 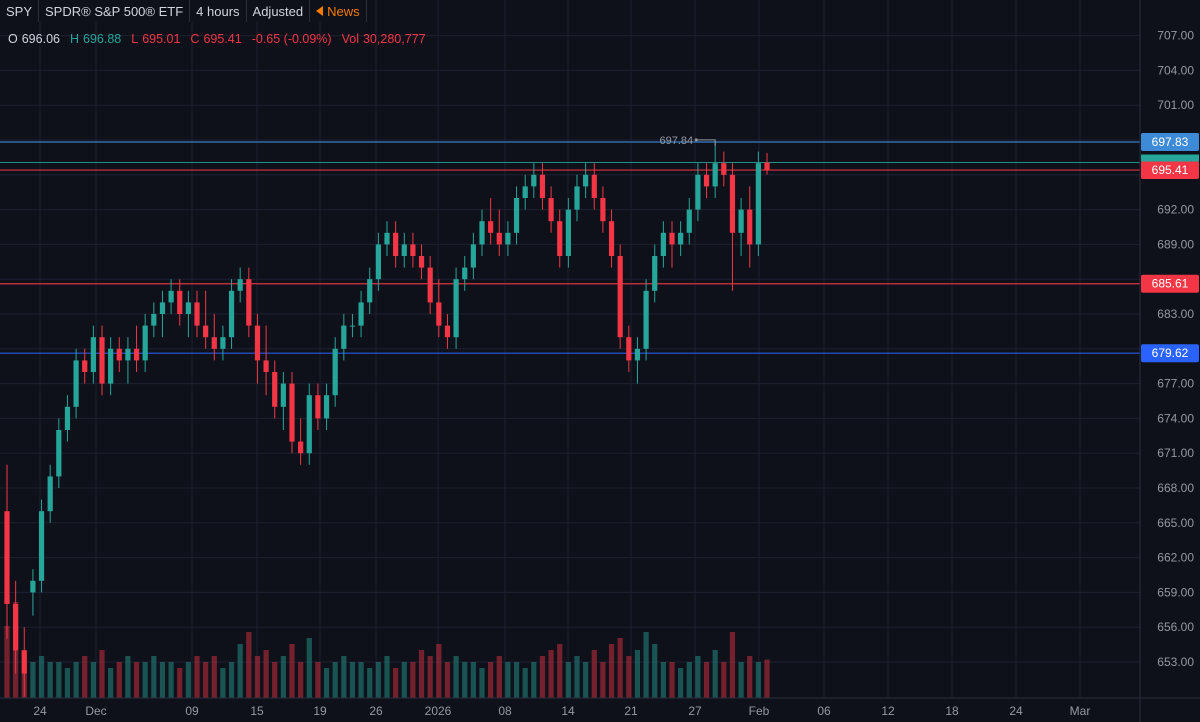 I want to click on symbol-ticker: SPY, so click(x=20, y=11).